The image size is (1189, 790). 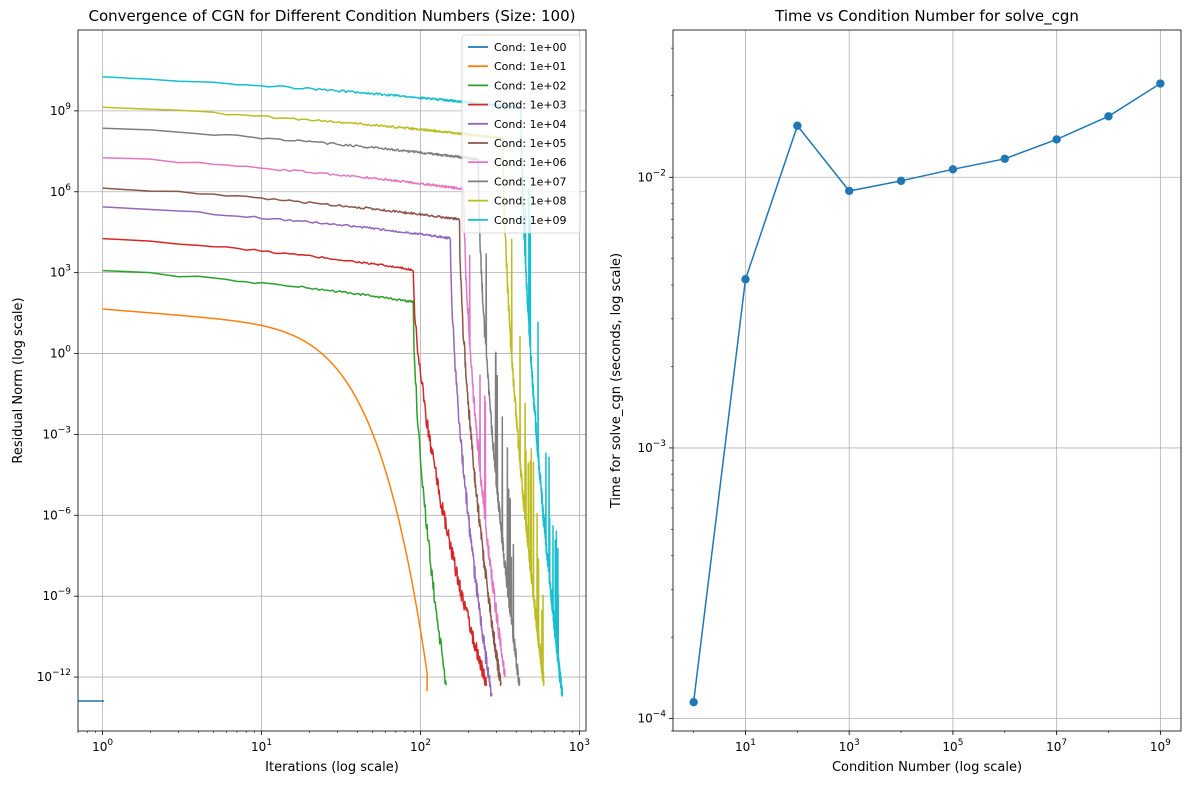 I want to click on y-tick-label: 10⁻², so click(x=651, y=176).